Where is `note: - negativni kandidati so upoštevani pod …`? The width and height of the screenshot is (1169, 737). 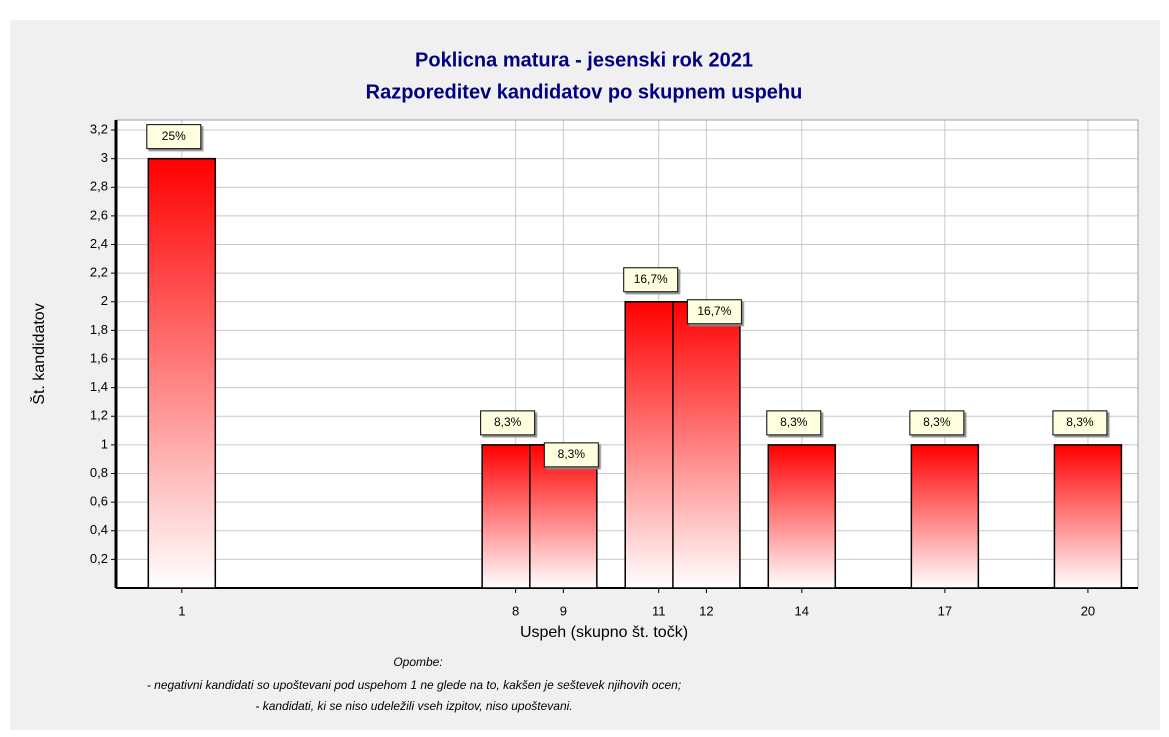 note: - negativni kandidati so upoštevani pod … is located at coordinates (414, 685).